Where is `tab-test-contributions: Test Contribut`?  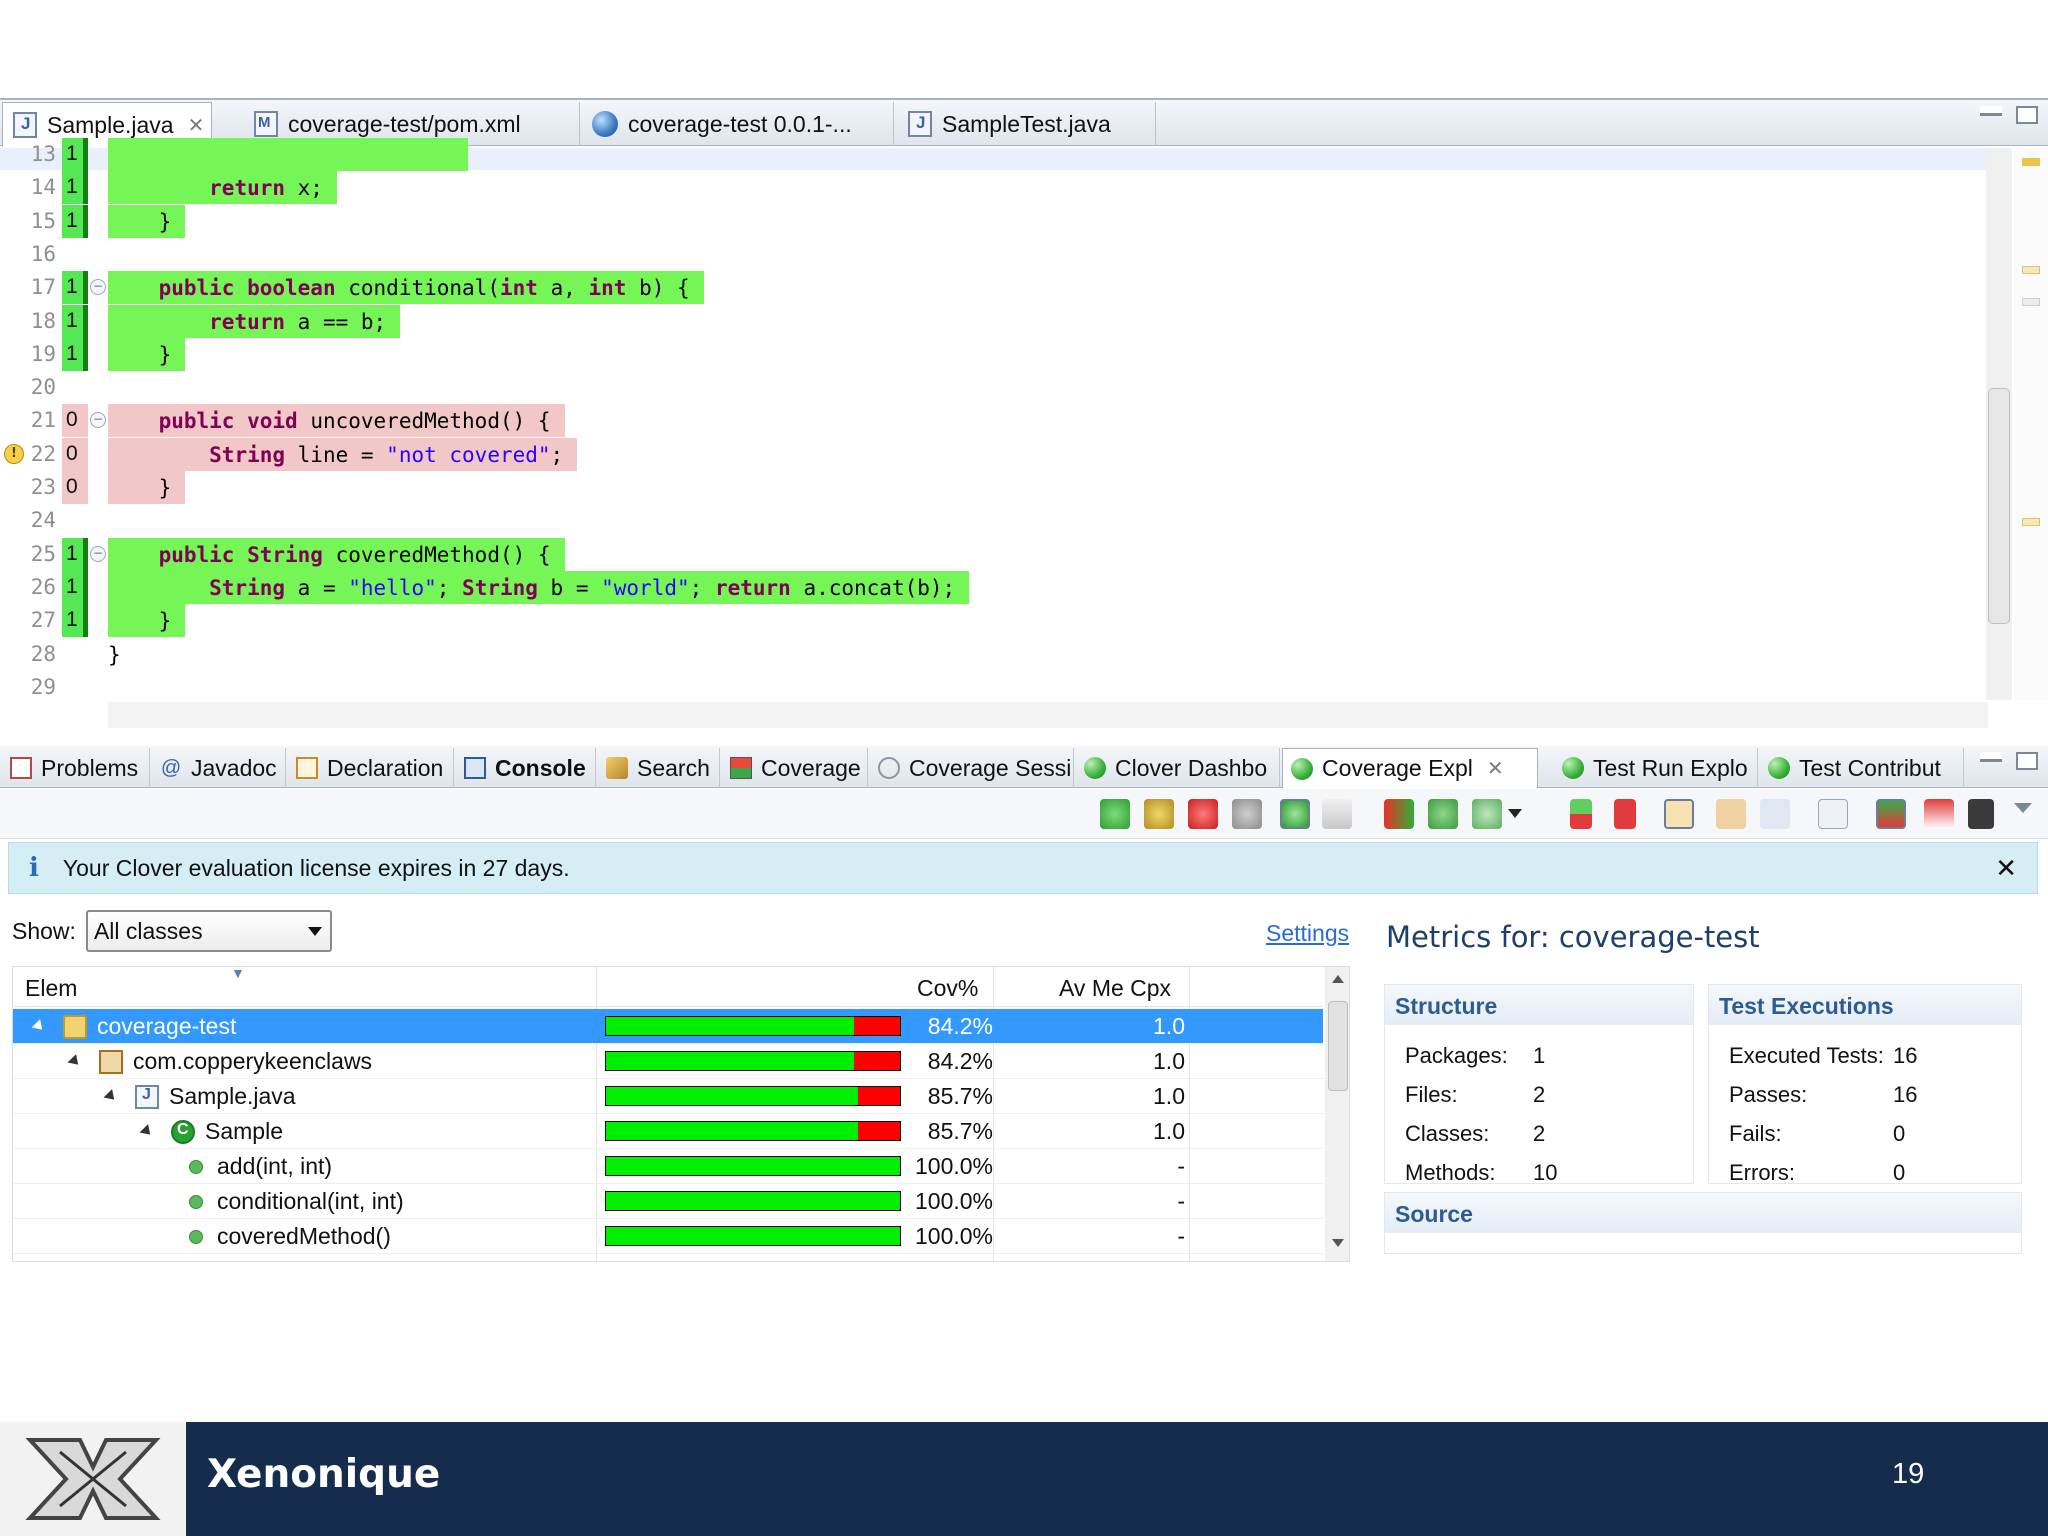
tab-test-contributions: Test Contribut is located at coordinates (1862, 768).